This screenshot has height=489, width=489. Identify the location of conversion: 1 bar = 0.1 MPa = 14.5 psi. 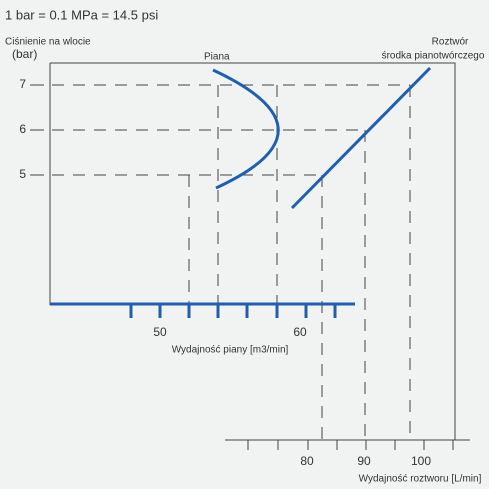
(81, 14).